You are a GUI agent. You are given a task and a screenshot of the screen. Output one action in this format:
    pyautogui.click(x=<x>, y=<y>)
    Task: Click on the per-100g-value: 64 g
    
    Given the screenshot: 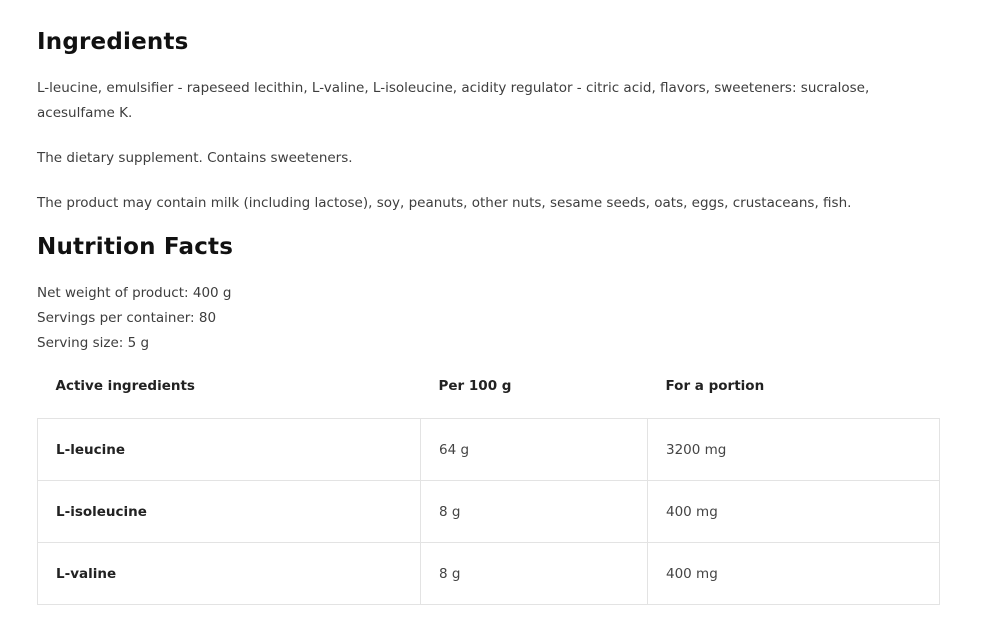 What is the action you would take?
    pyautogui.click(x=534, y=449)
    